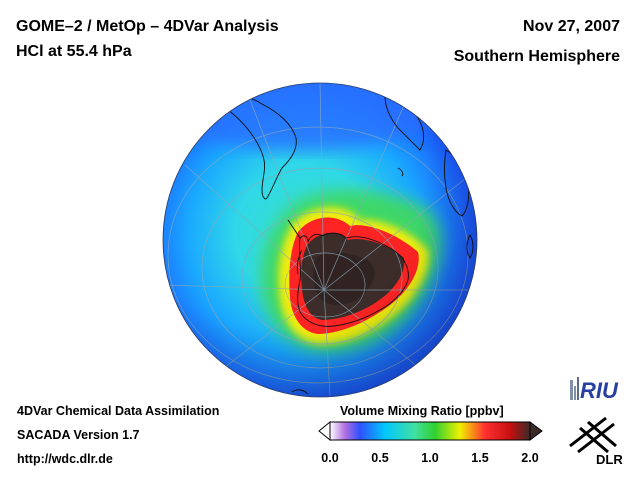 The width and height of the screenshot is (640, 480). I want to click on credit-url: http://wdc.dlr.de, so click(65, 459).